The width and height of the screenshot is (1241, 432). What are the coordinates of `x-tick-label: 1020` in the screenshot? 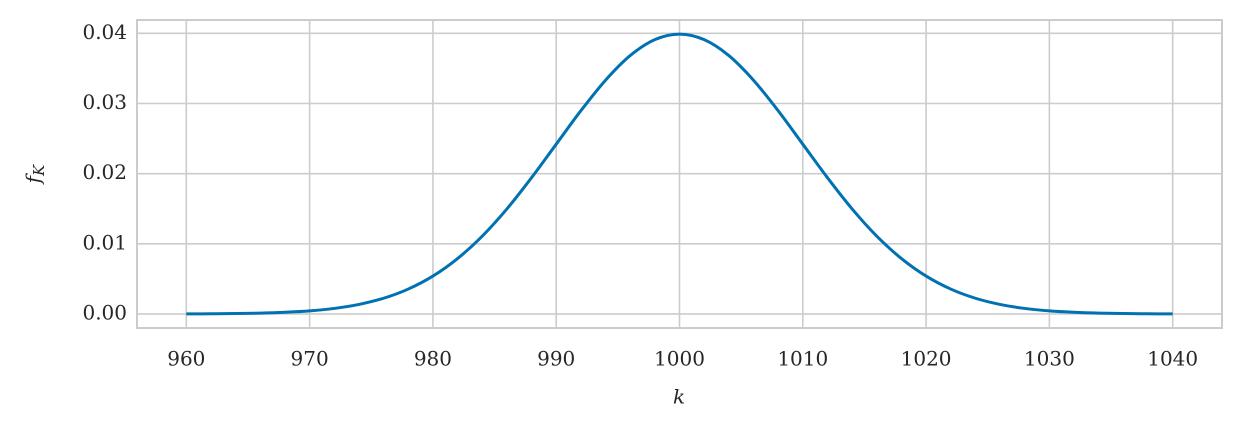 It's located at (926, 359).